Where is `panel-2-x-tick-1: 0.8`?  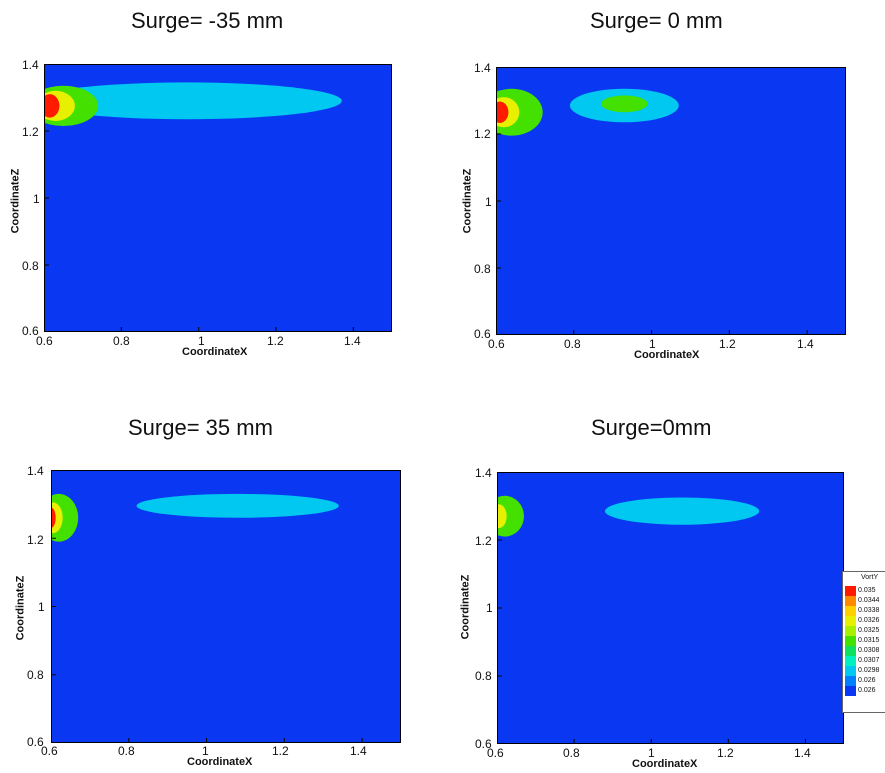 panel-2-x-tick-1: 0.8 is located at coordinates (572, 344).